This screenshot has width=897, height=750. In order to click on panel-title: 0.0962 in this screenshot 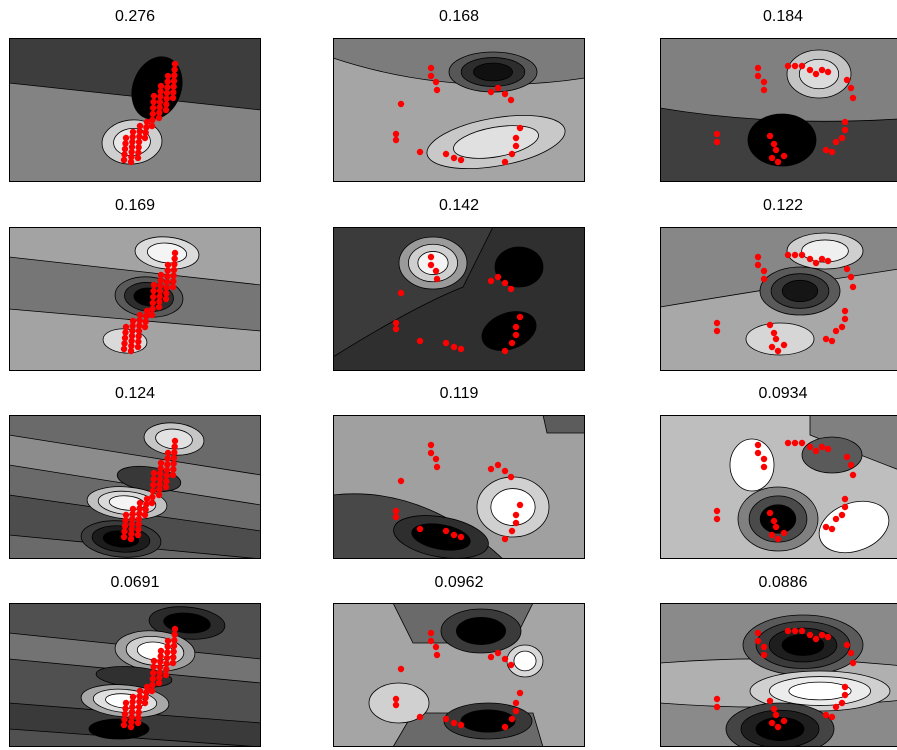, I will do `click(459, 582)`.